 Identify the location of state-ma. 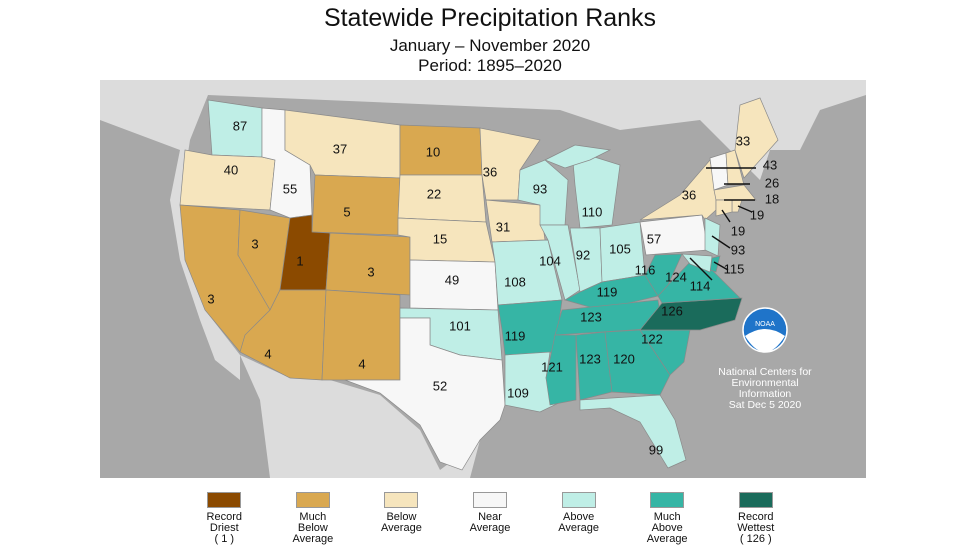
(735, 192).